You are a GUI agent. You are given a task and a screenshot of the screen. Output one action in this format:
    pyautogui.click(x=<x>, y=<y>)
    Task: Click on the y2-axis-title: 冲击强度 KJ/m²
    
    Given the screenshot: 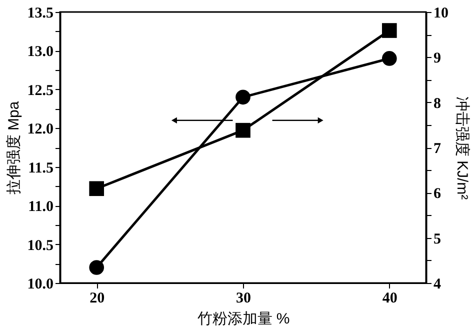 What is the action you would take?
    pyautogui.click(x=462, y=148)
    